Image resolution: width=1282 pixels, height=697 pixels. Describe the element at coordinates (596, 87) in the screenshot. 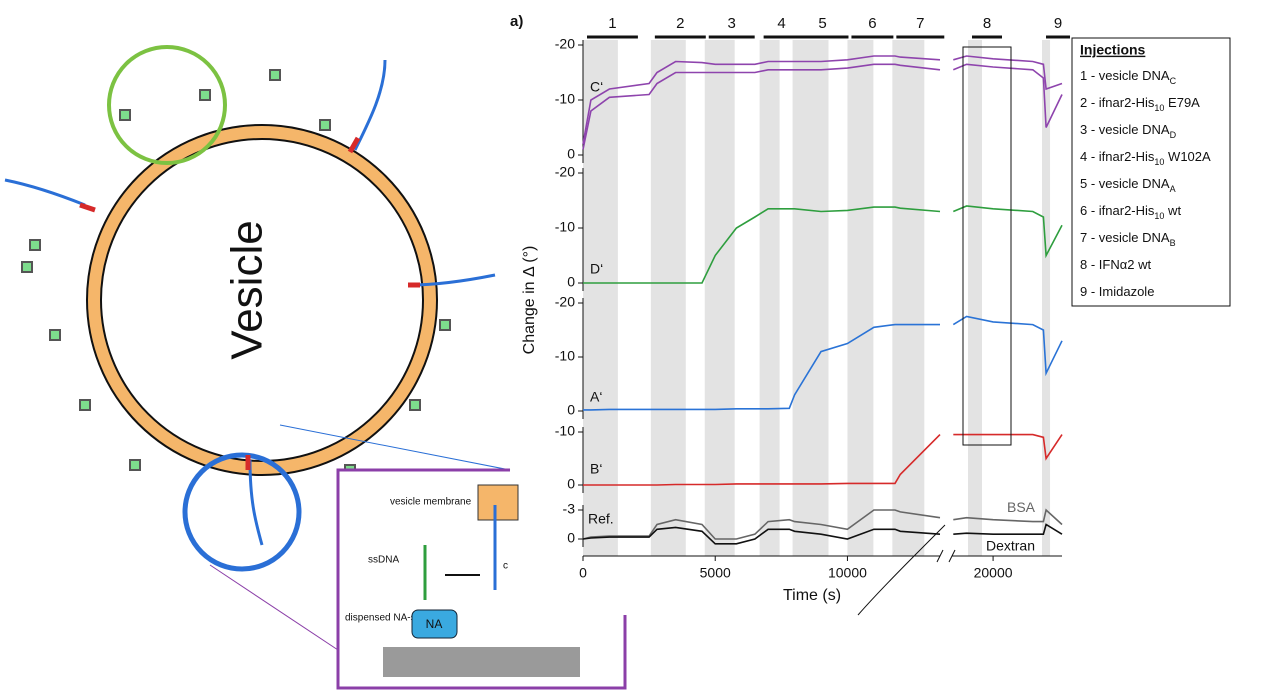

I see `panel-name: C‘` at that location.